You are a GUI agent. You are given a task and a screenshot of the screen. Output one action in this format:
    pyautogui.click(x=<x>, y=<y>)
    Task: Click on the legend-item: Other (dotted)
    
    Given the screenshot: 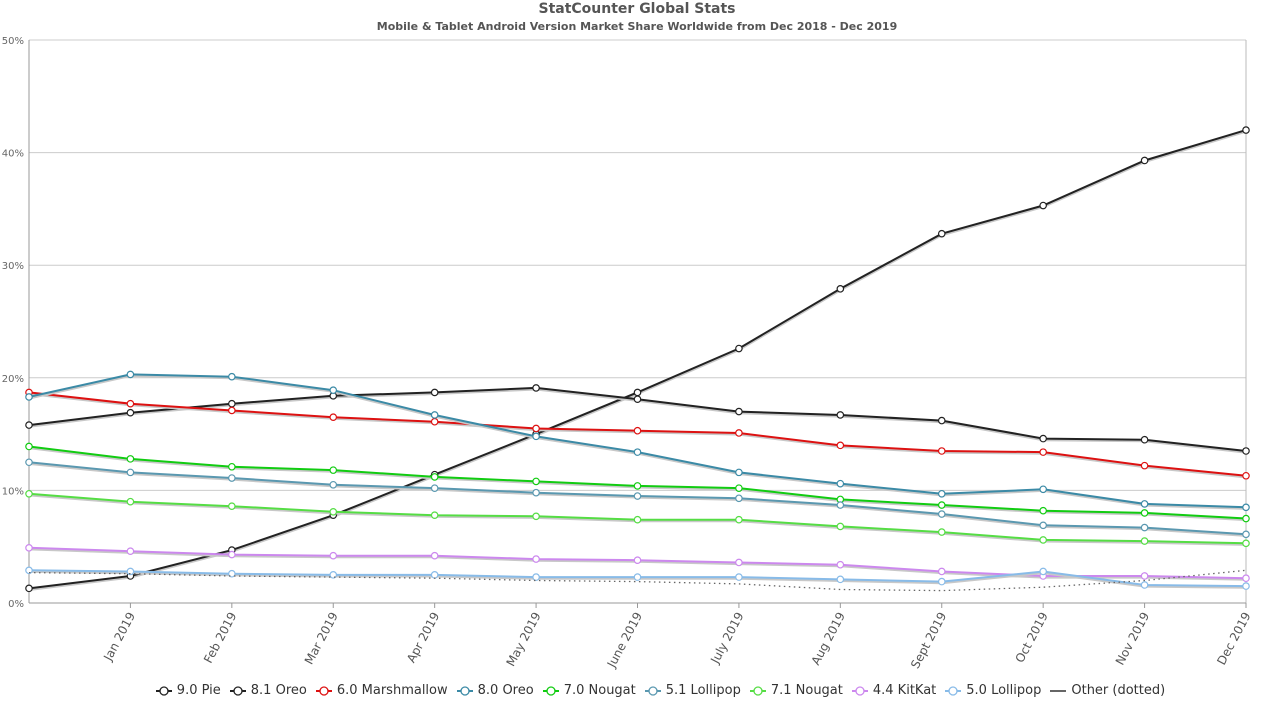 What is the action you would take?
    pyautogui.click(x=1107, y=690)
    